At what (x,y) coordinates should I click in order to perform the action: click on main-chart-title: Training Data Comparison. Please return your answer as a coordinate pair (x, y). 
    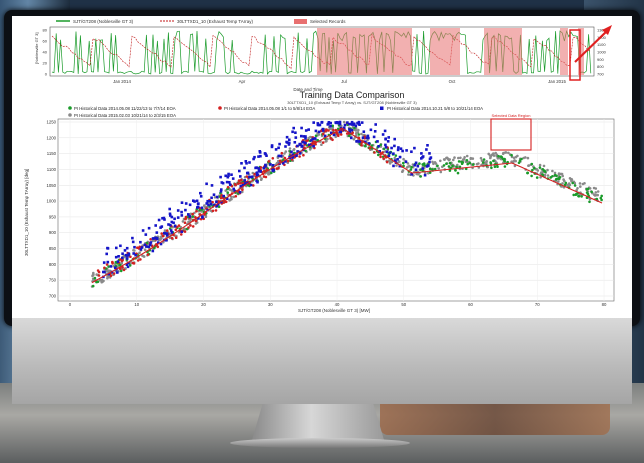
    Looking at the image, I should click on (352, 95).